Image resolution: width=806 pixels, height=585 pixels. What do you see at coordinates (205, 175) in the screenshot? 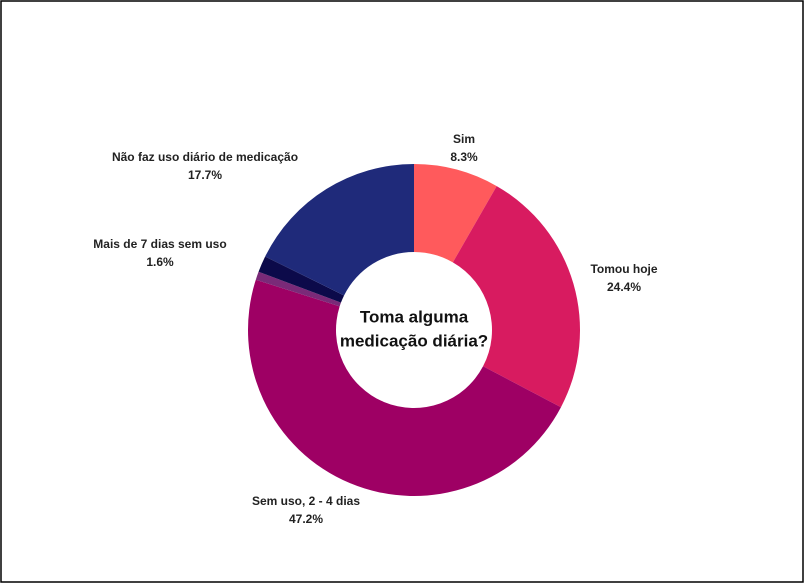
I see `slice-value: 17.7%` at bounding box center [205, 175].